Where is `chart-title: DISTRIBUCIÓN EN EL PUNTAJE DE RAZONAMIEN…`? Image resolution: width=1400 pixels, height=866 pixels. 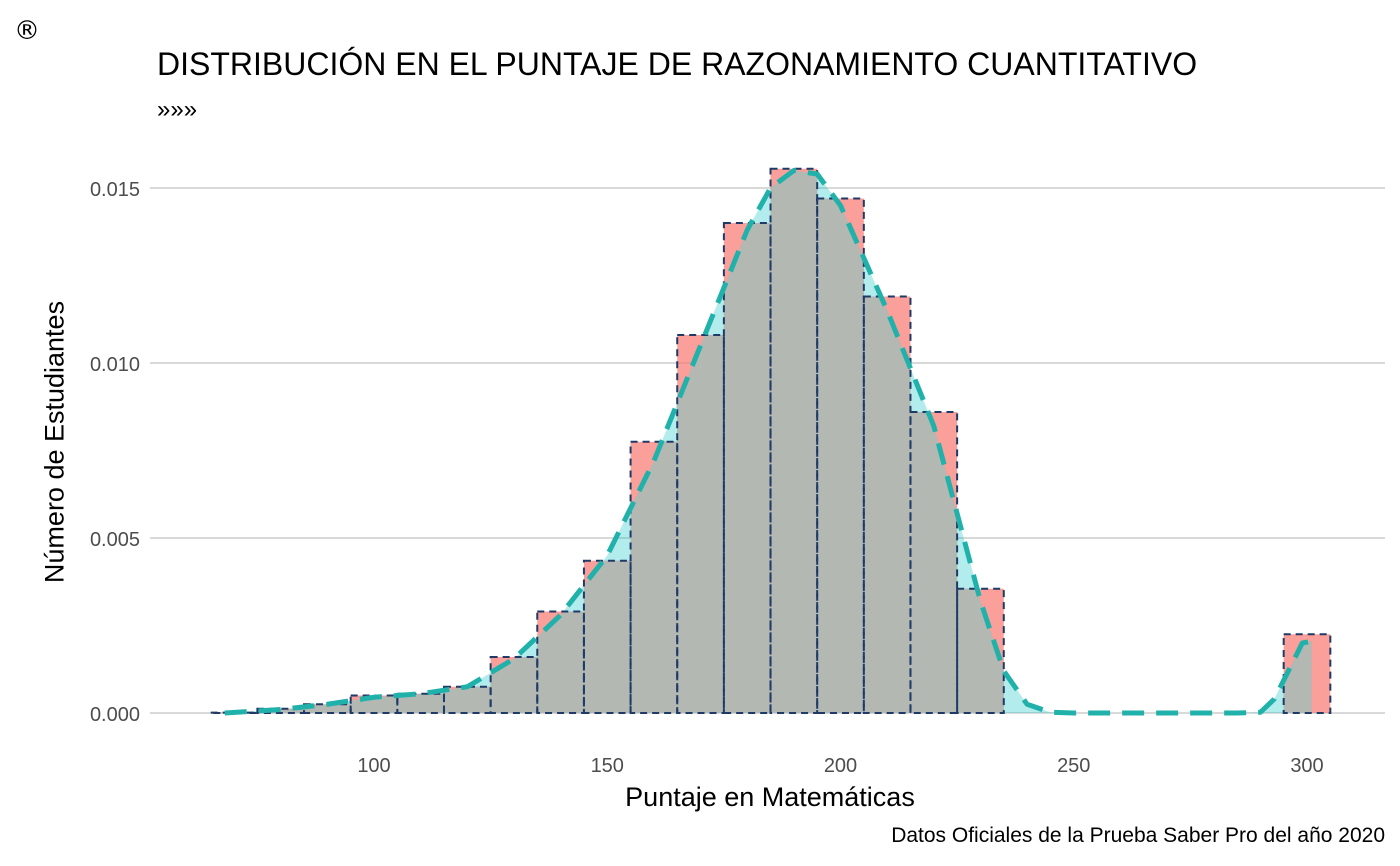 chart-title: DISTRIBUCIÓN EN EL PUNTAJE DE RAZONAMIEN… is located at coordinates (677, 64).